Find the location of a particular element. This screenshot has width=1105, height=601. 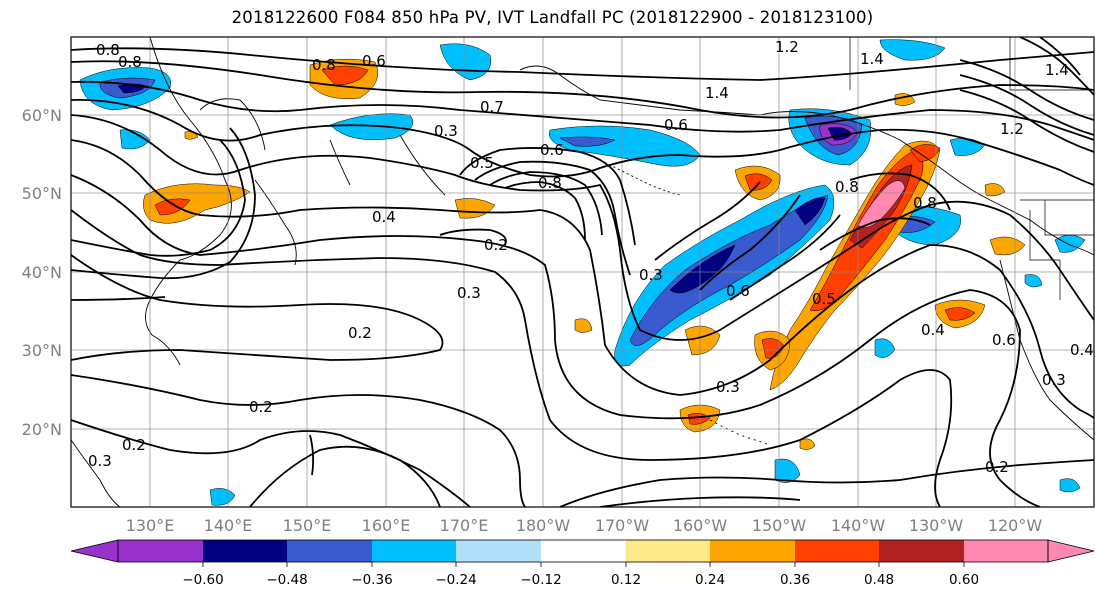

lon-tick-label: 120°W is located at coordinates (1015, 525).